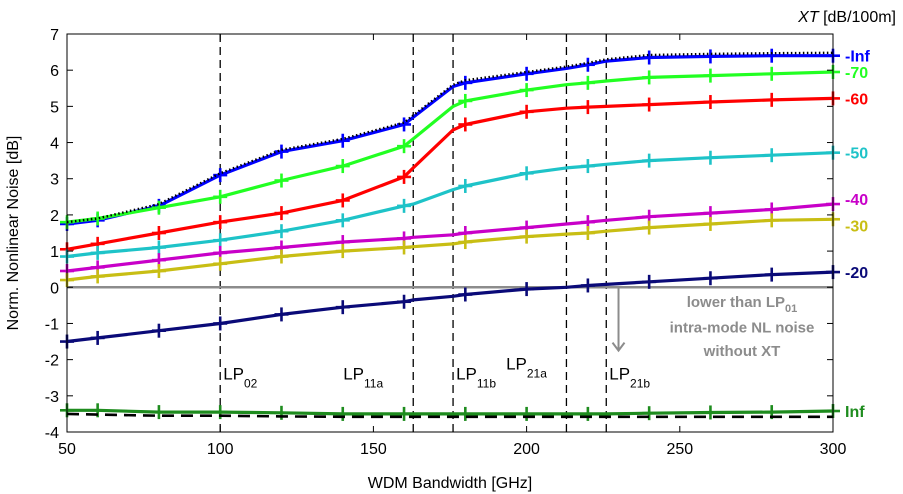 The width and height of the screenshot is (903, 494). Describe the element at coordinates (52, 433) in the screenshot. I see `y-tick-label: -4` at that location.